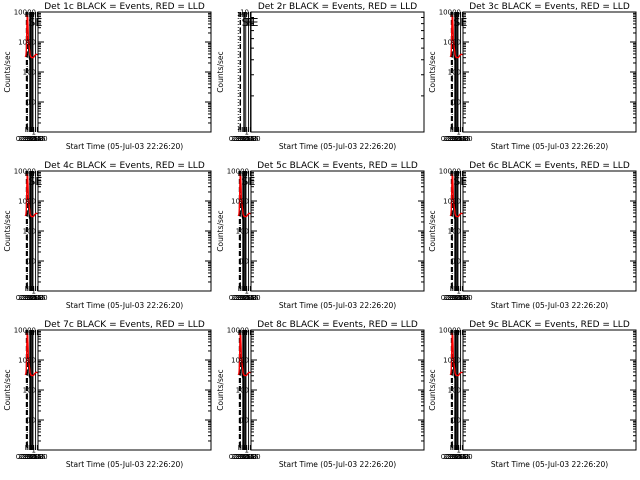 This screenshot has width=640, height=480. Describe the element at coordinates (124, 166) in the screenshot. I see `panel-title: Det 4c BLACK = Events, RED = LLD` at that location.